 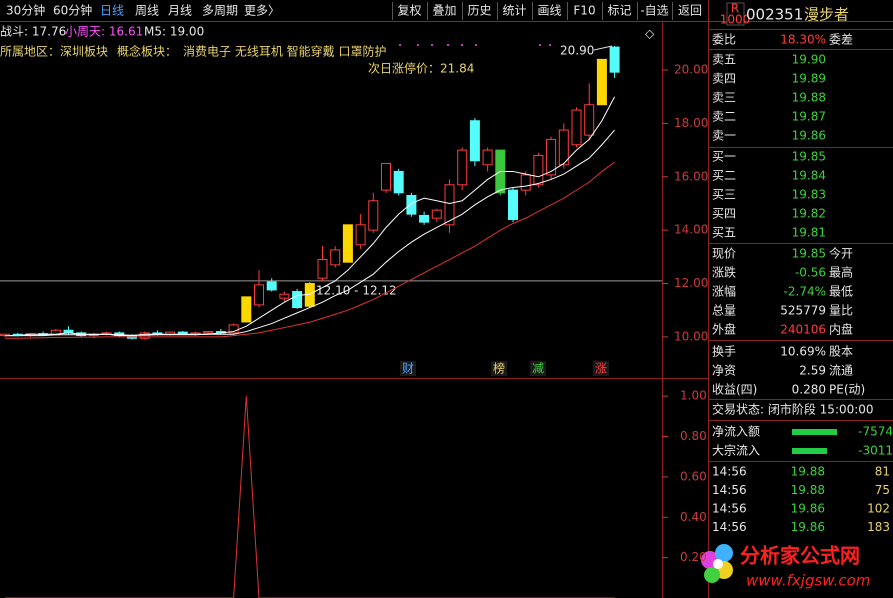 What do you see at coordinates (577, 51) in the screenshot?
I see `high-label: 20.90` at bounding box center [577, 51].